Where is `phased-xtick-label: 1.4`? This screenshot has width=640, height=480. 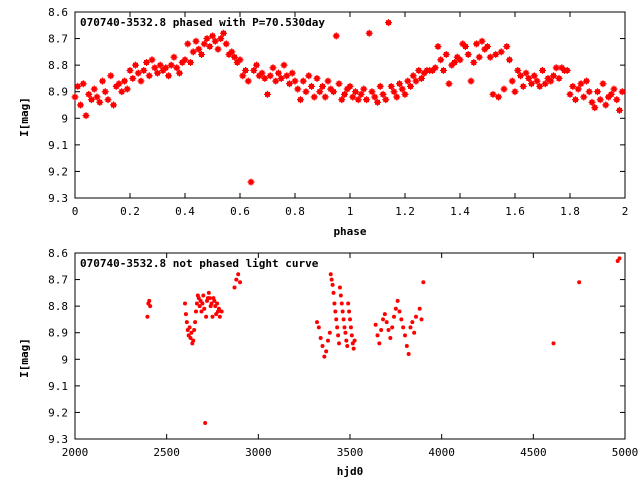 phased-xtick-label: 1.4 is located at coordinates (460, 211).